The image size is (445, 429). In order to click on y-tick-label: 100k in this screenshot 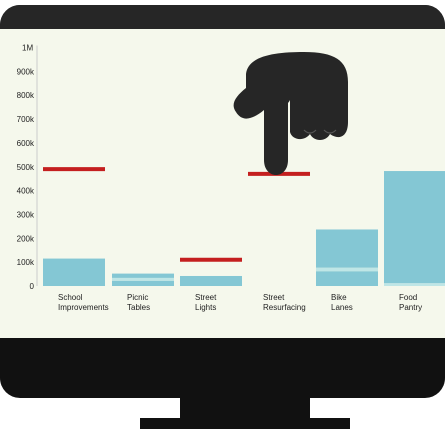, I will do `click(26, 262)`.